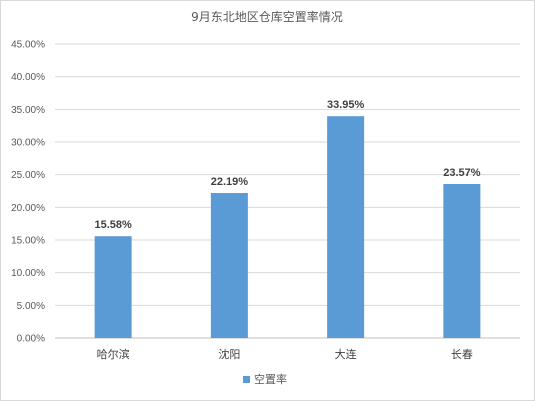 Image resolution: width=535 pixels, height=401 pixels. I want to click on y-tick-label: 0.00%, so click(31, 339).